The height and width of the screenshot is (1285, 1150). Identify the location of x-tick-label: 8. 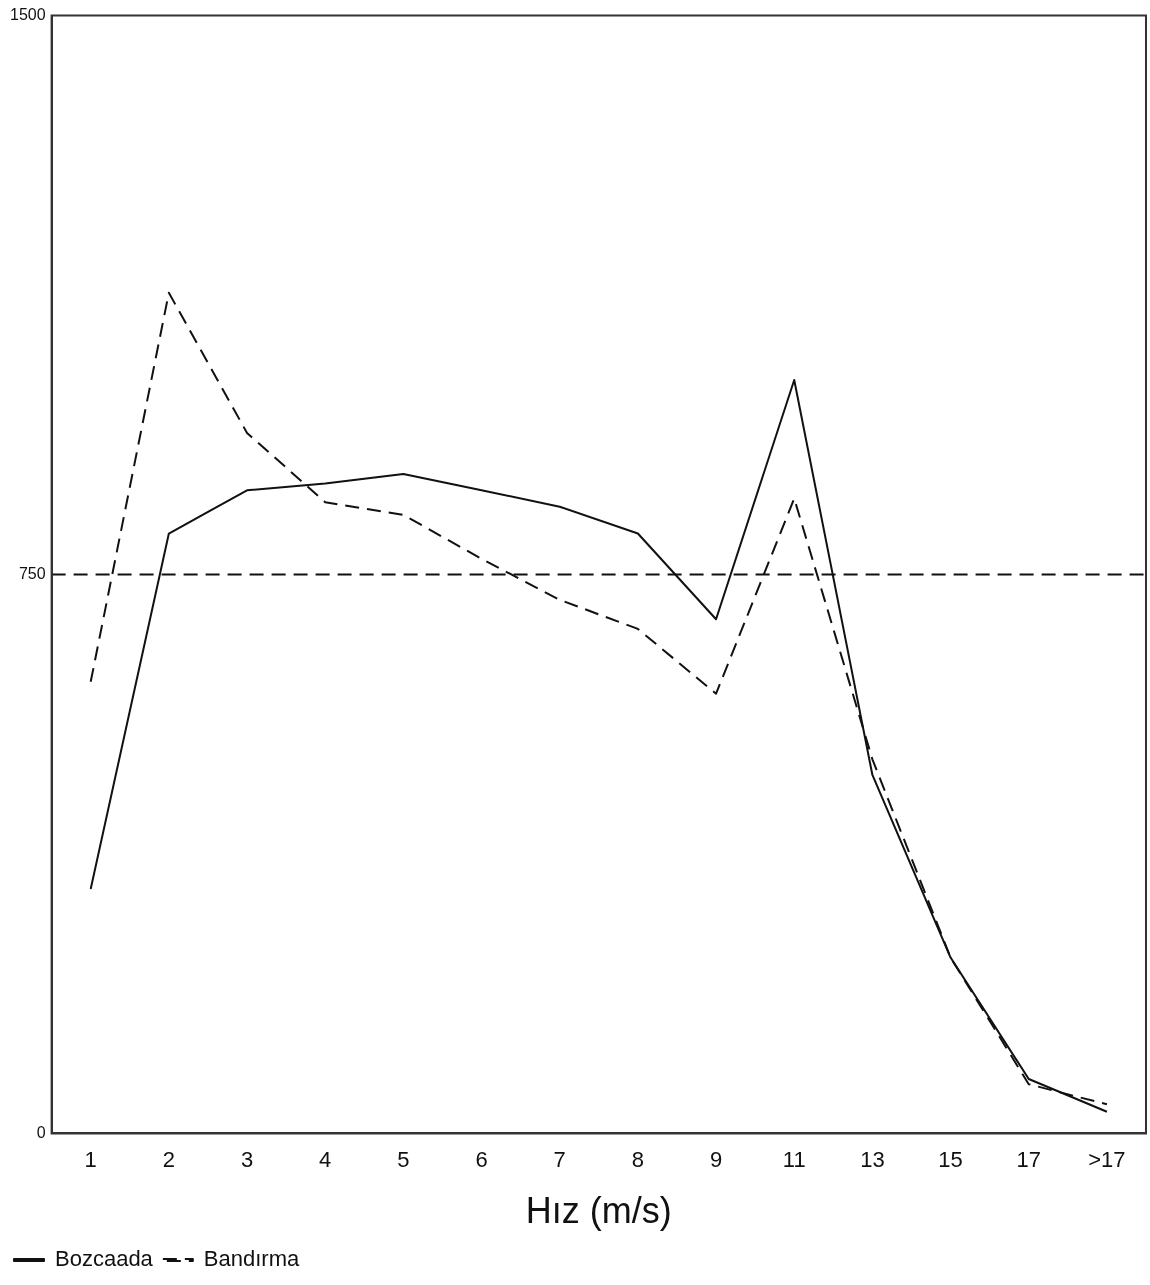
(638, 1159).